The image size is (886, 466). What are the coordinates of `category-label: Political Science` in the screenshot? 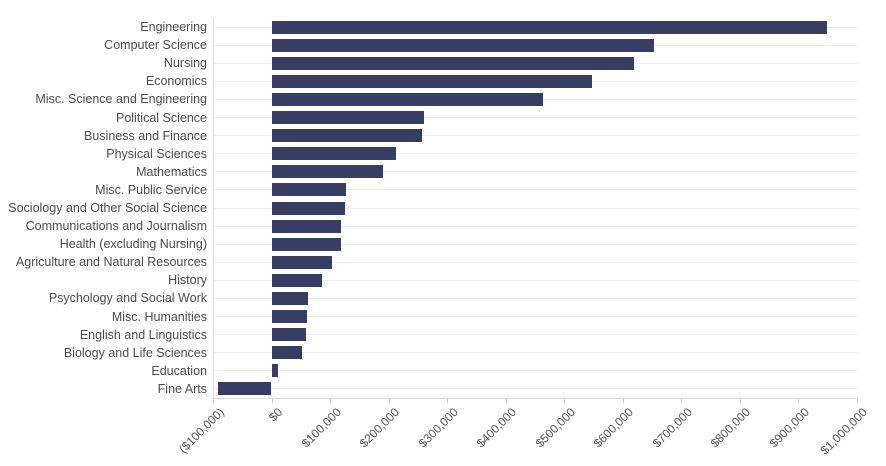 It's located at (161, 117).